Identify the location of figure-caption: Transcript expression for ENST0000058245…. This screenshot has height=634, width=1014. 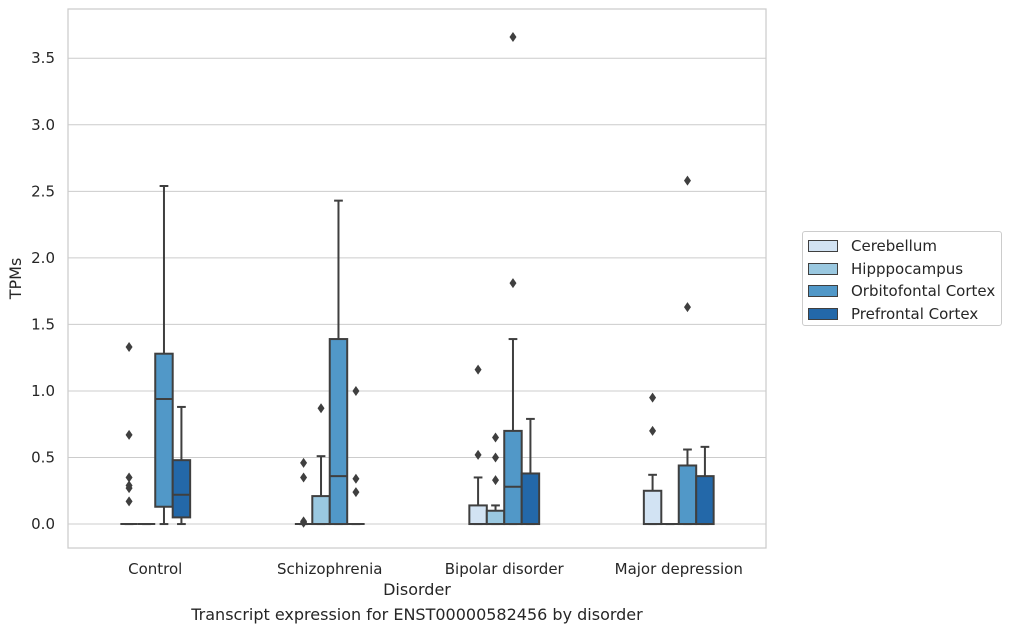
(417, 614).